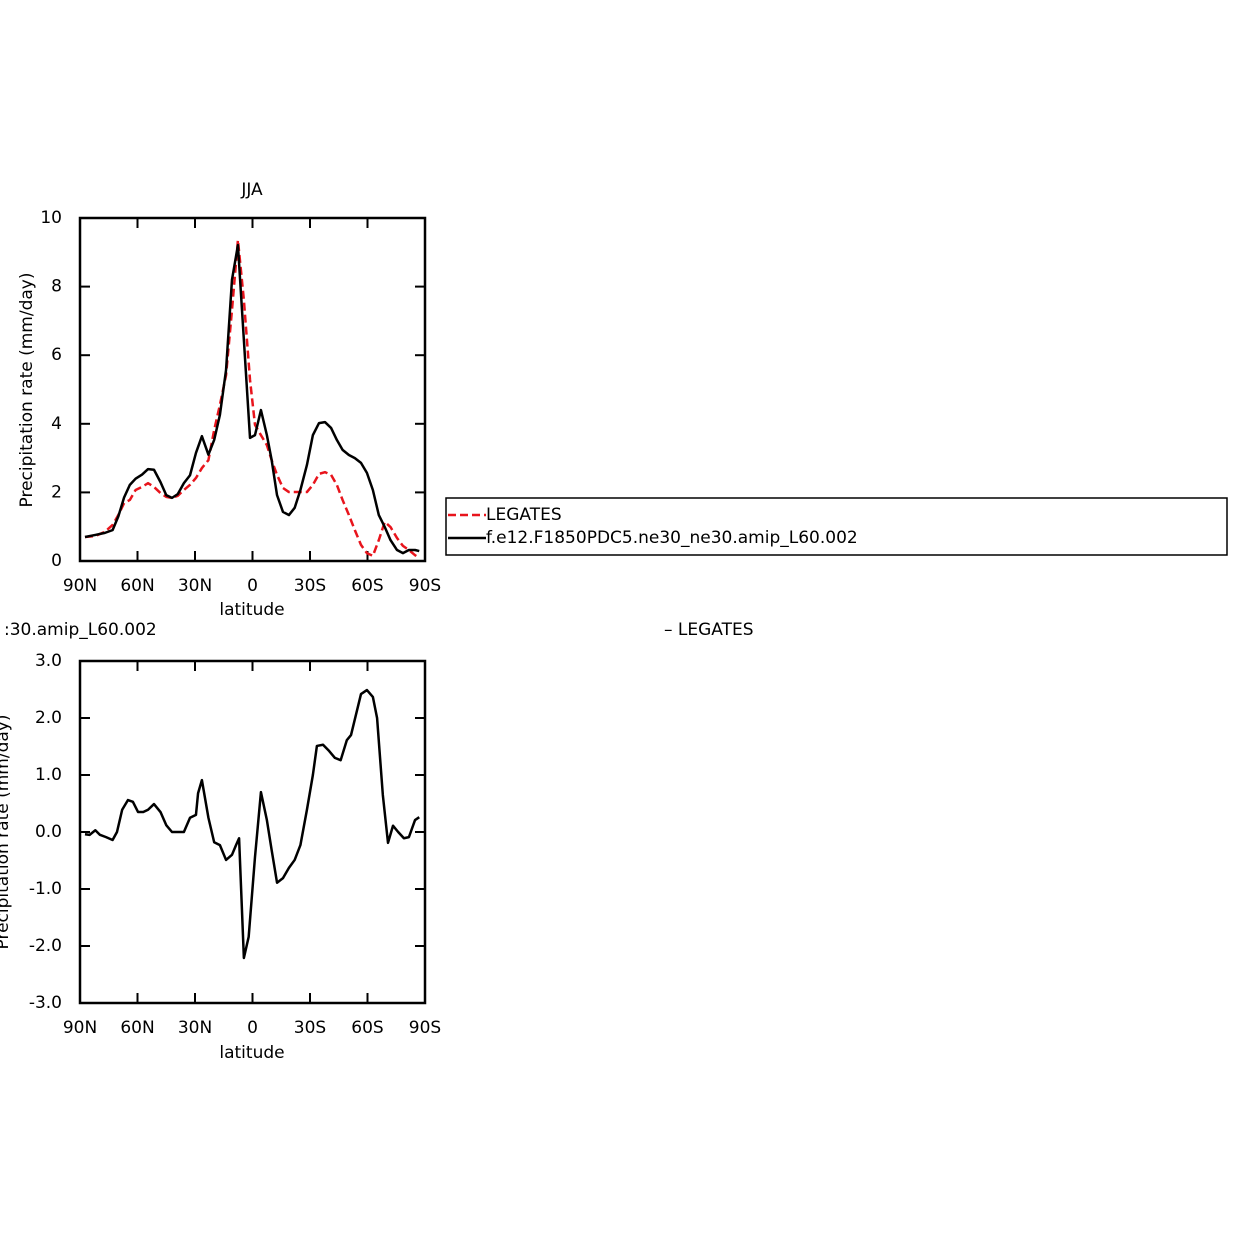 This screenshot has width=1245, height=1241. I want to click on y-tick-label: 0, so click(56, 561).